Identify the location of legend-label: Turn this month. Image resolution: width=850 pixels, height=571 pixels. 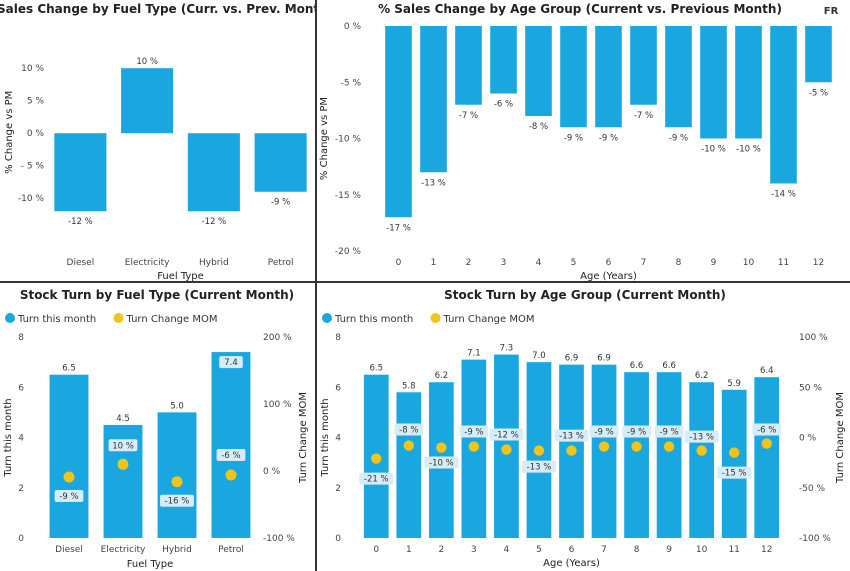
(373, 319).